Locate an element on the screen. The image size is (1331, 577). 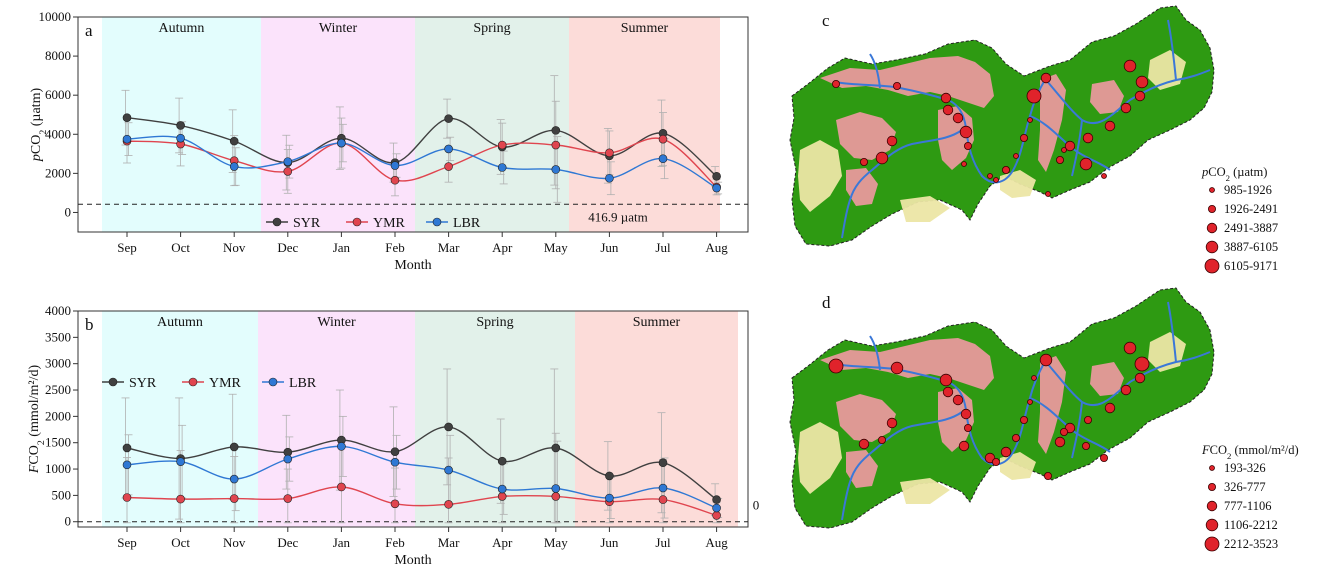
y-axis-label-main: CO is located at coordinates (34, 454).